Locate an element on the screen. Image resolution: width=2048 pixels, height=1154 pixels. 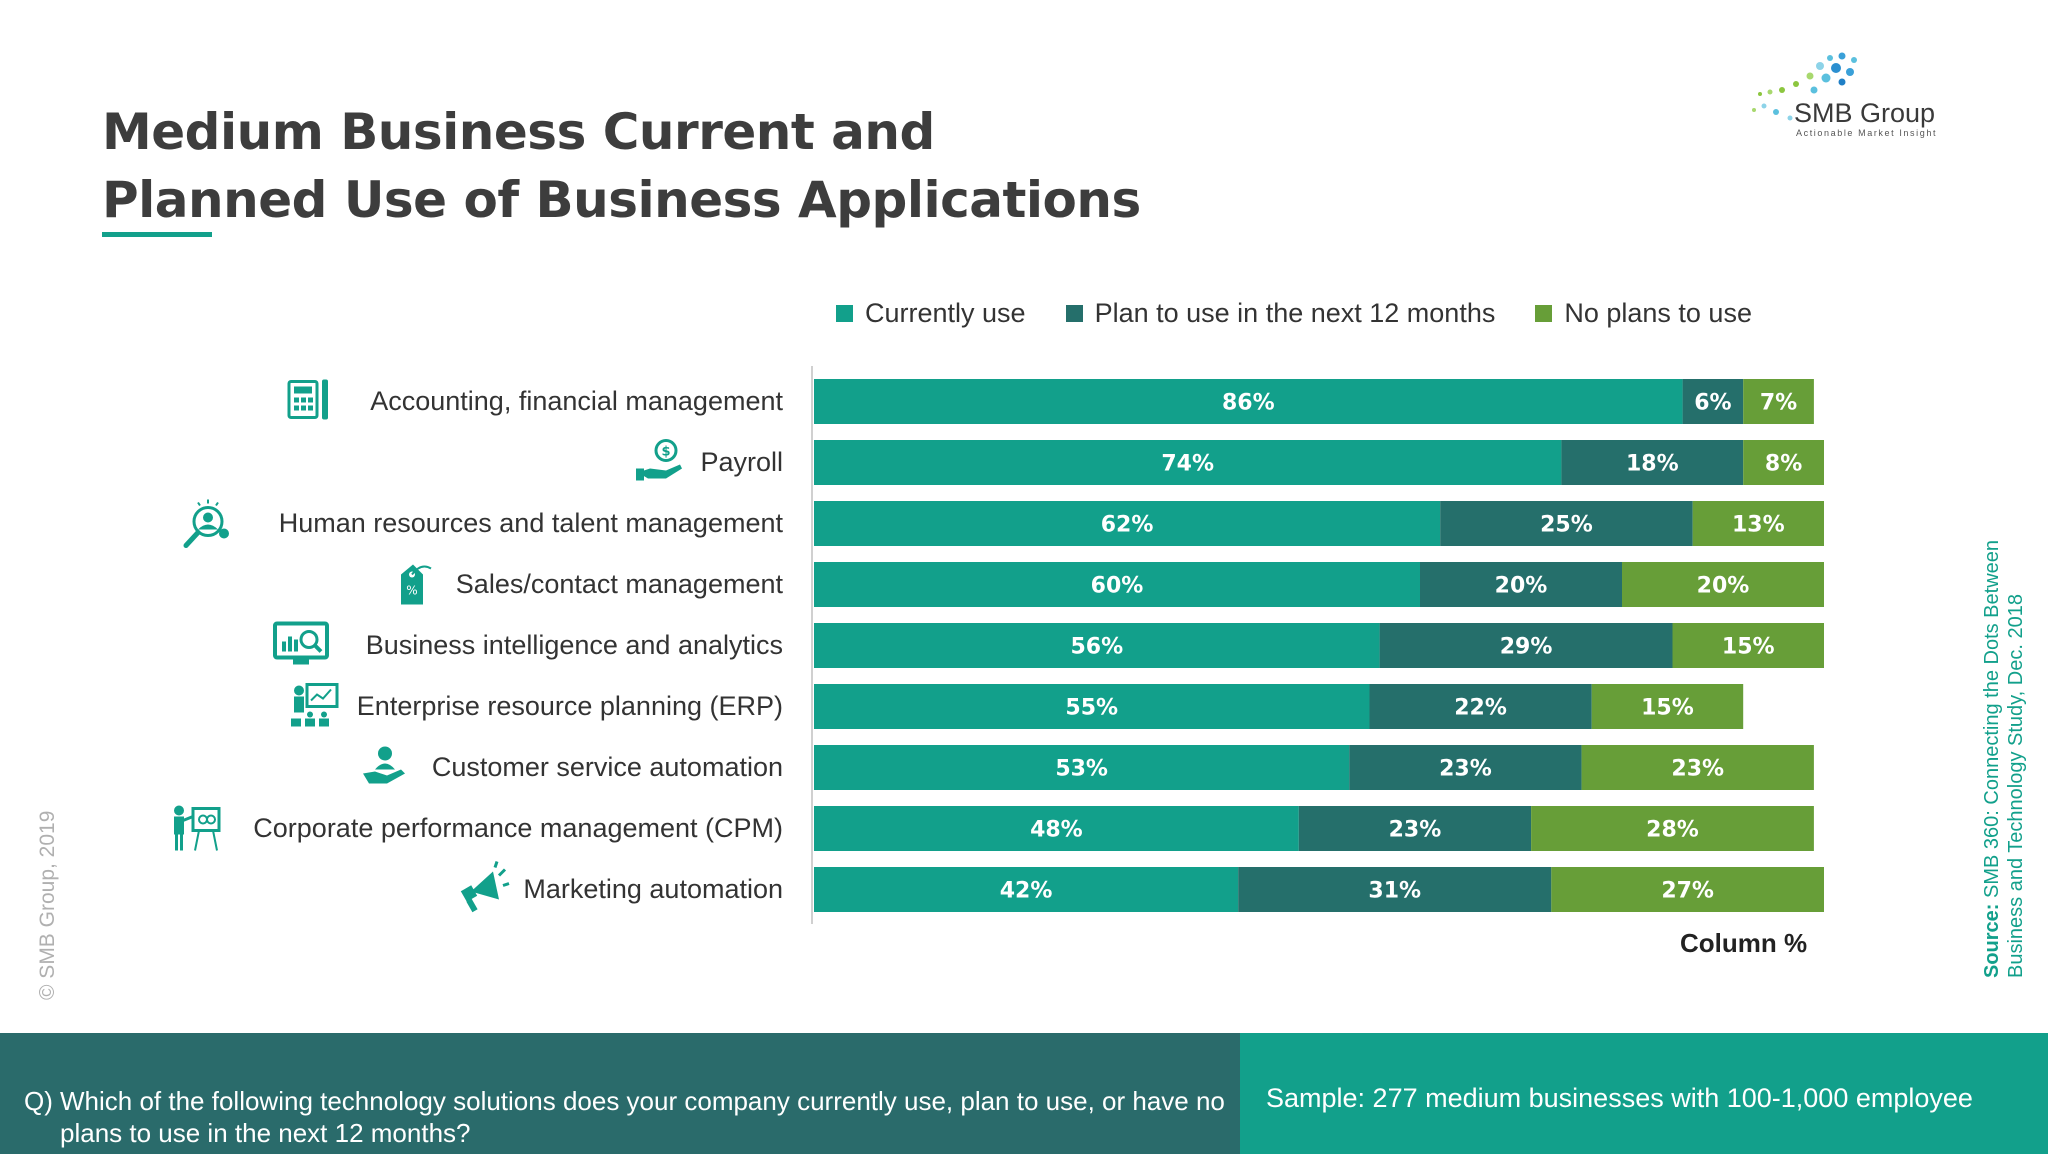
legend-item-currently-use: Currently use is located at coordinates (931, 313).